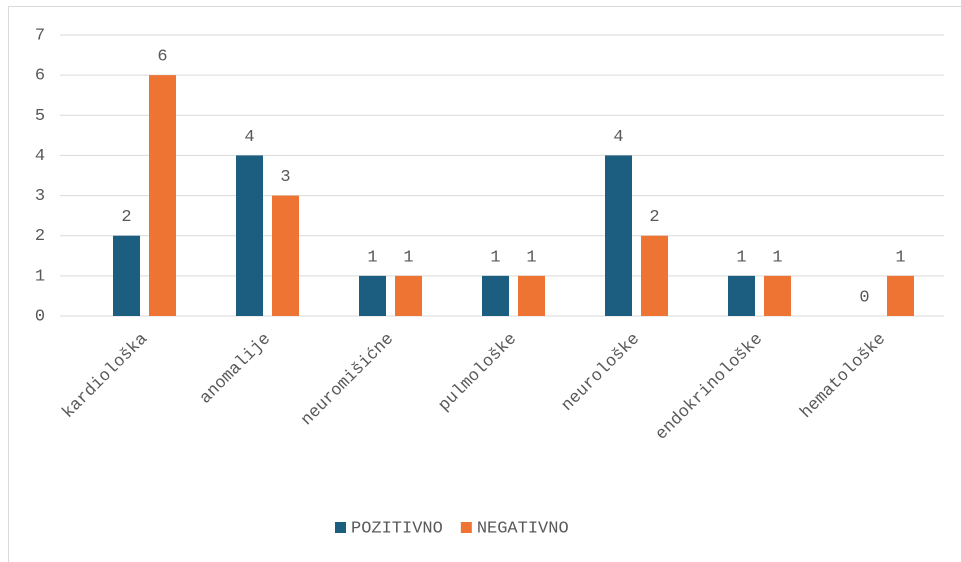 The height and width of the screenshot is (562, 961). Describe the element at coordinates (601, 373) in the screenshot. I see `x-tick-label: neurološke` at that location.